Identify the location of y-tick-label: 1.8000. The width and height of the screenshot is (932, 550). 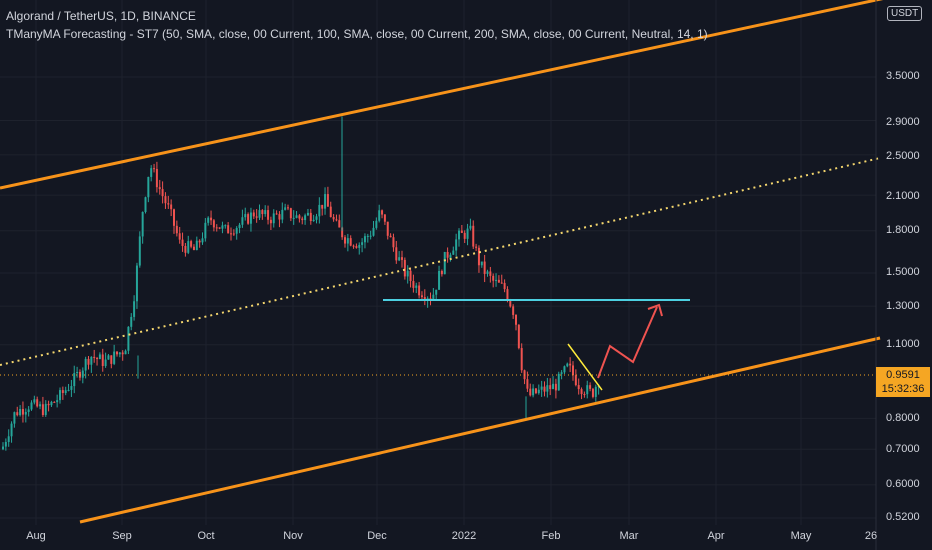
(903, 230).